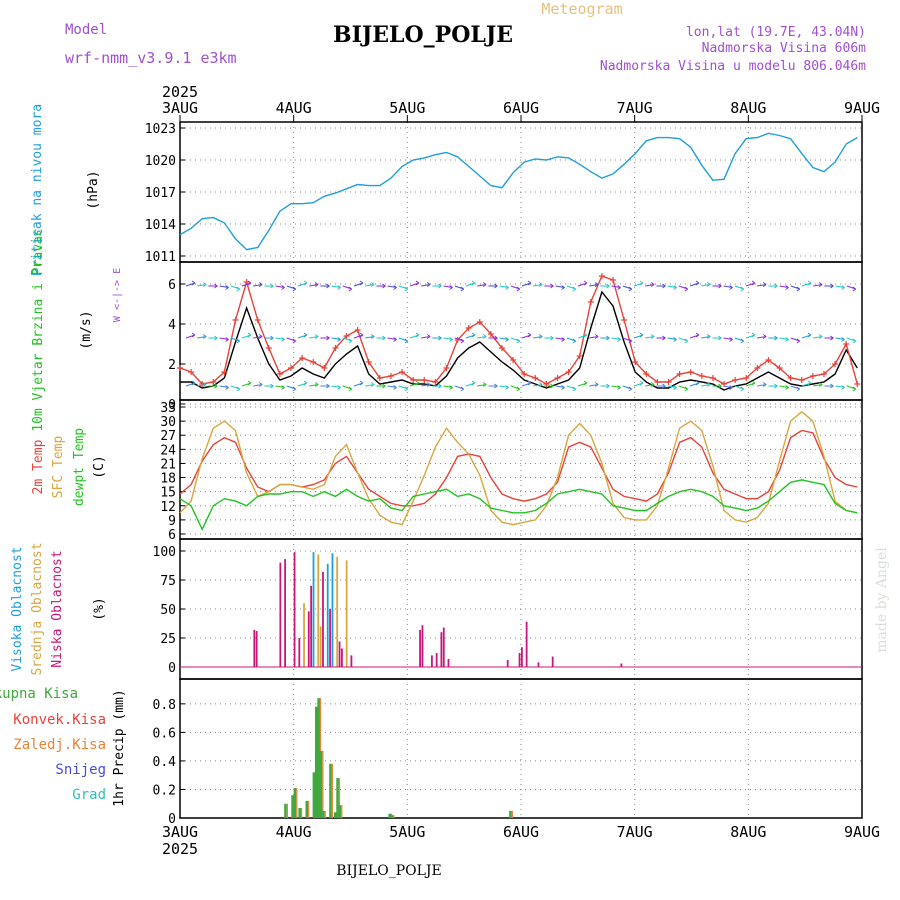 The height and width of the screenshot is (900, 900). I want to click on temp-title: 2m Temp SFC Temp dewpt Temp (C), so click(69, 467).